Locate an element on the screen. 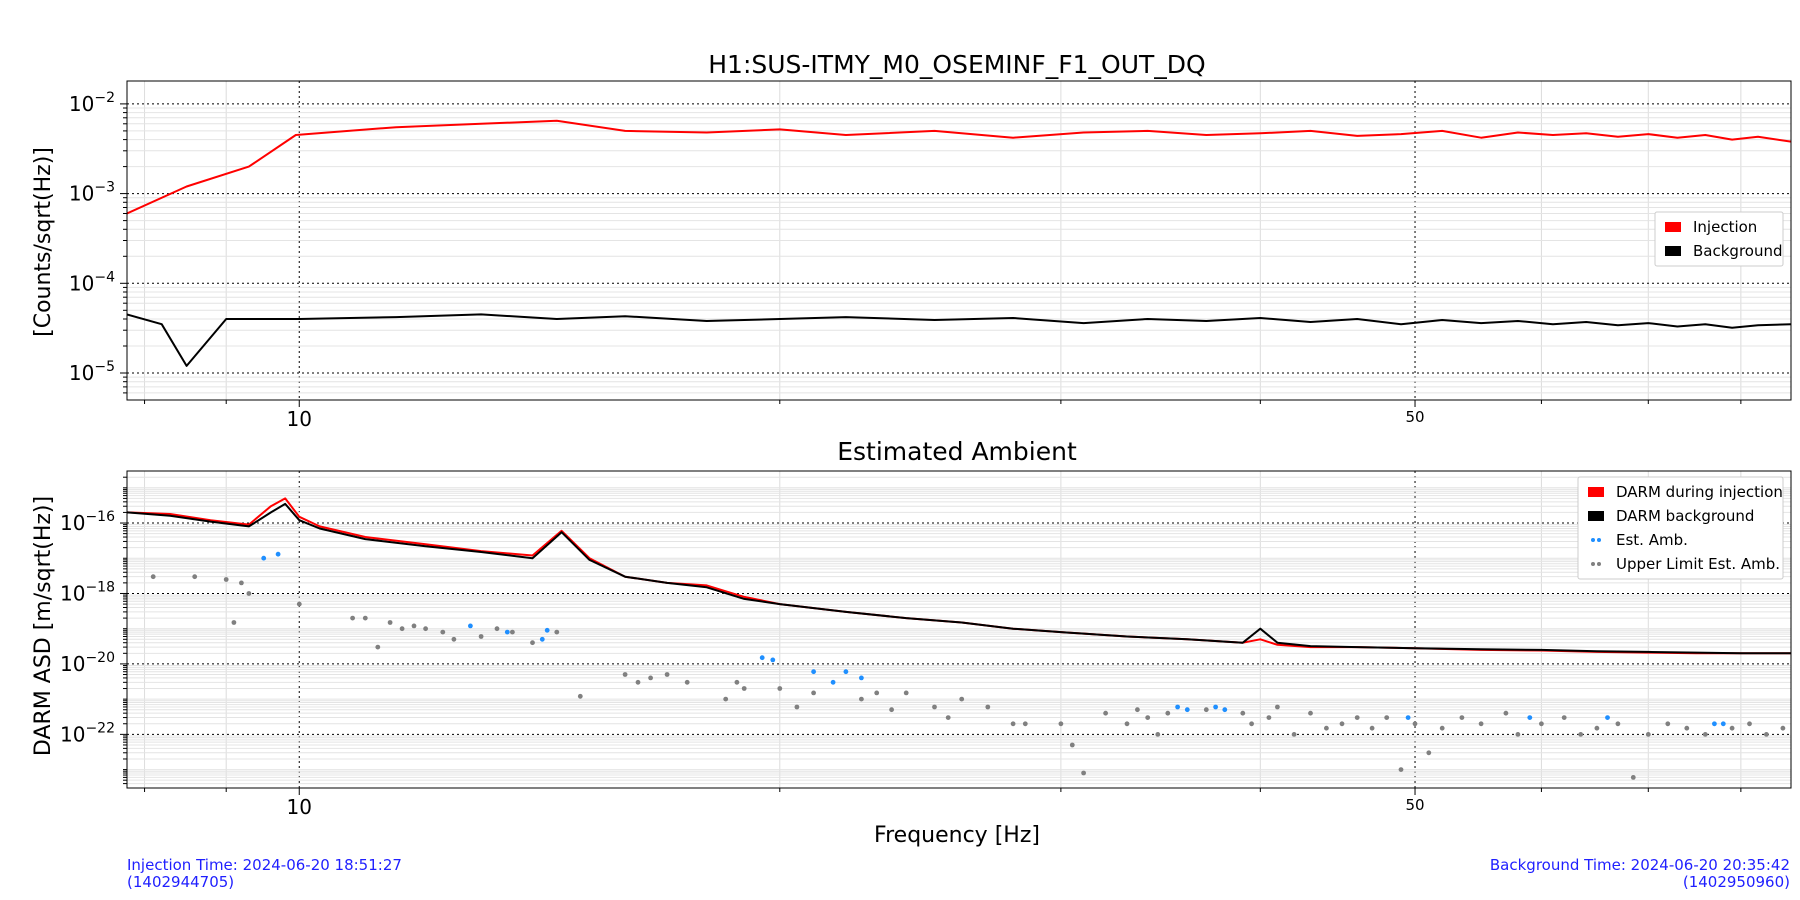  injection-gps-time: (1402944705) is located at coordinates (181, 882).